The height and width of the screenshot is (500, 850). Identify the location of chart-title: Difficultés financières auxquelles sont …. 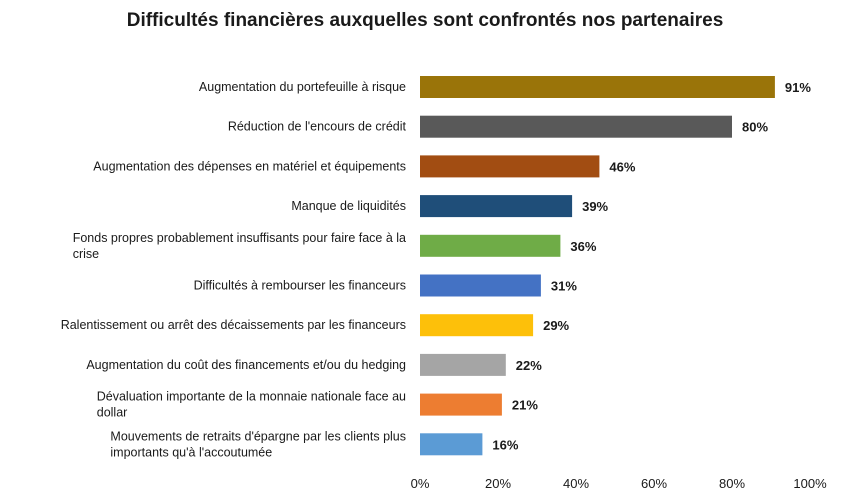
(425, 20).